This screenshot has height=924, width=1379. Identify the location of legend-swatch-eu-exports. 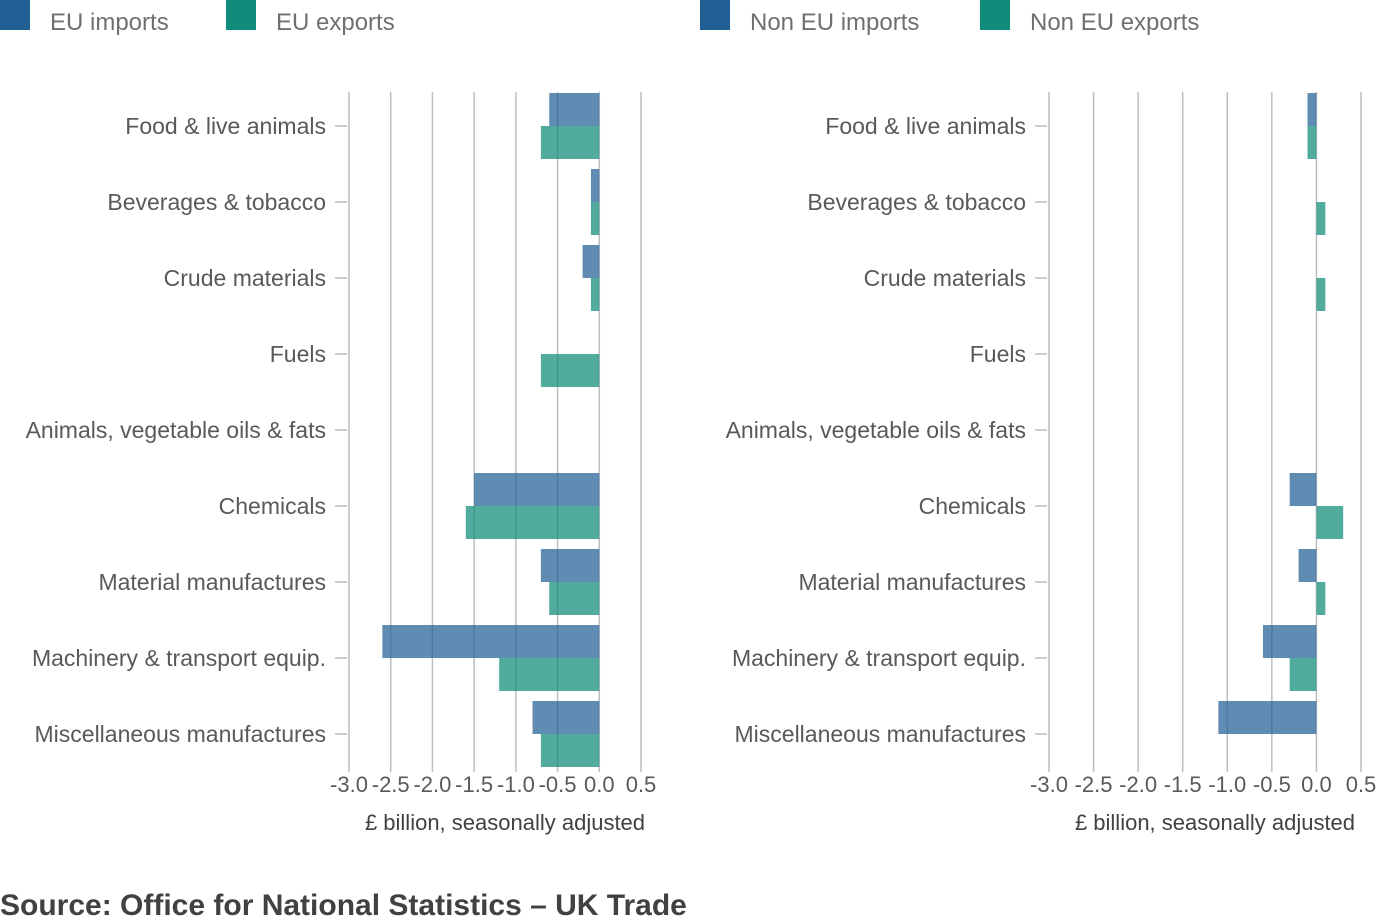
(241, 15).